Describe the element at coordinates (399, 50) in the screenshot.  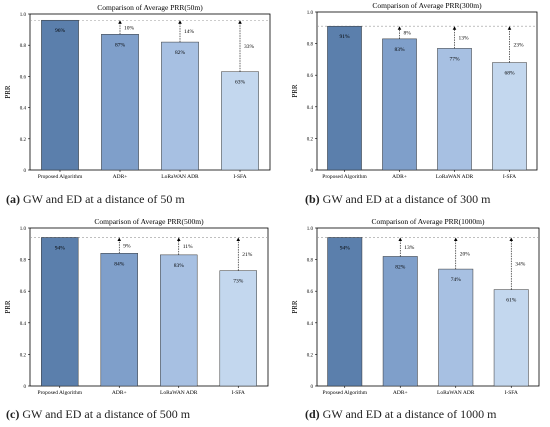
I see `bar-value-label: 83%` at that location.